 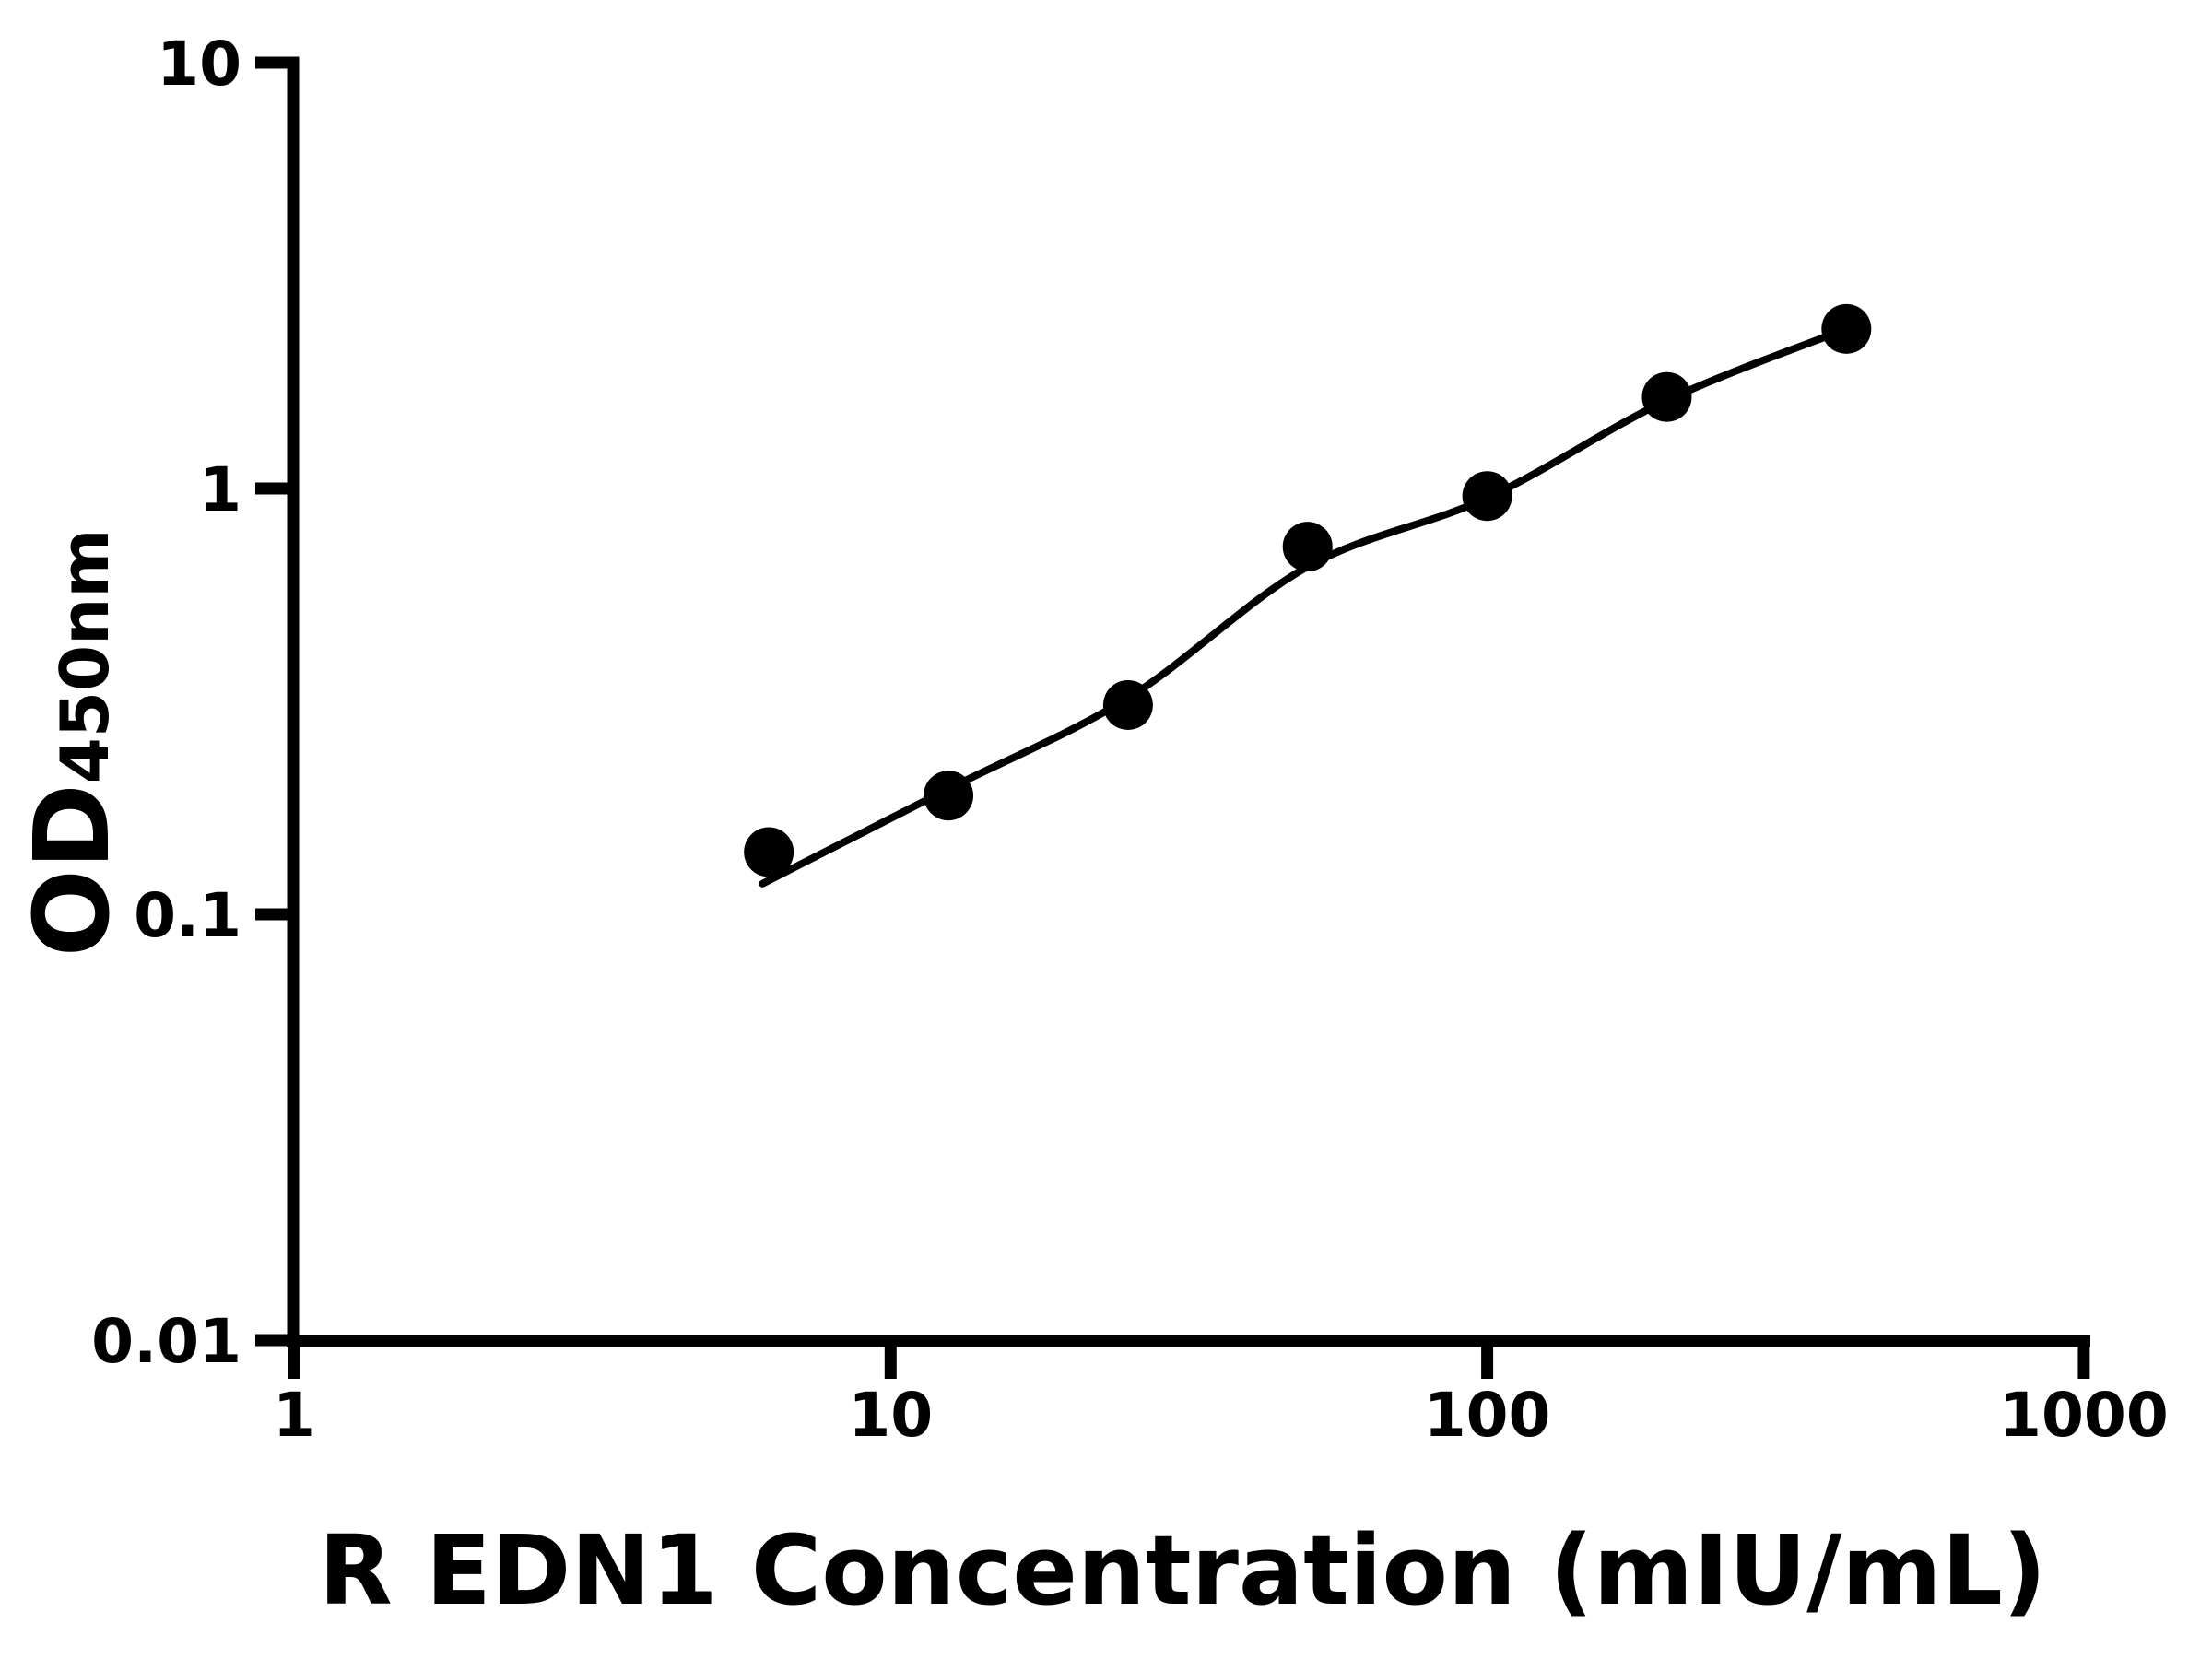 What do you see at coordinates (1182, 1570) in the screenshot?
I see `x-axis-title: R EDN1 Concentration (mIU/mL)` at bounding box center [1182, 1570].